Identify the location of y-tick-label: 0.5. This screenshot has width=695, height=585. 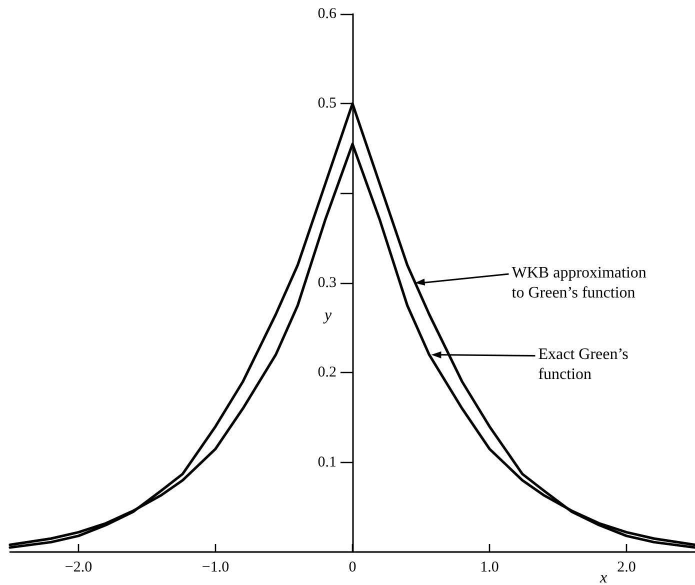
(327, 104).